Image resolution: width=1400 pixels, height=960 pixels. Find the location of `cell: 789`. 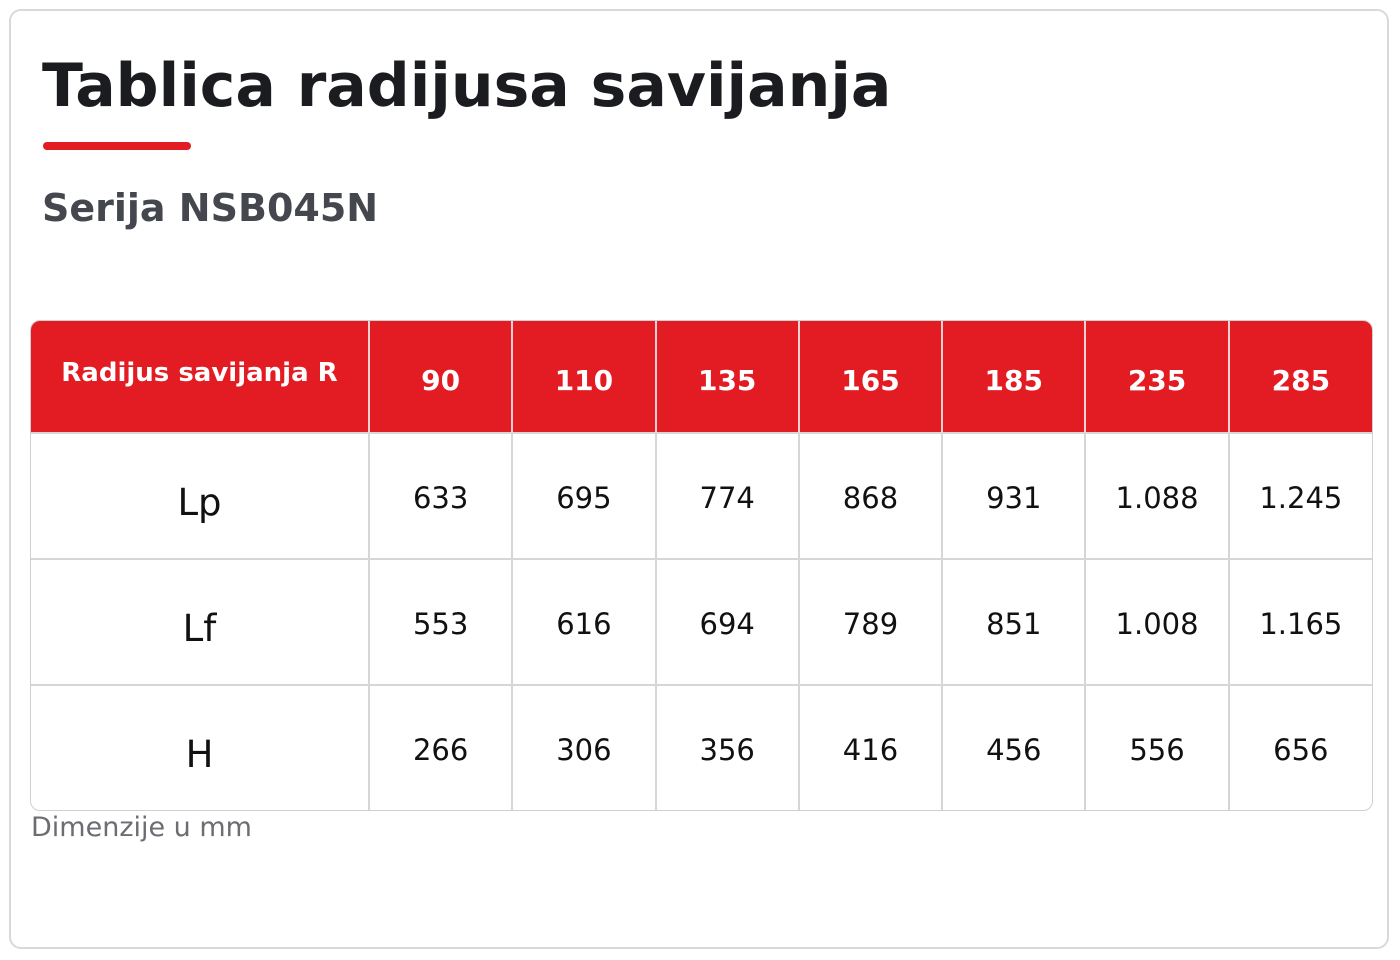

cell: 789 is located at coordinates (870, 622).